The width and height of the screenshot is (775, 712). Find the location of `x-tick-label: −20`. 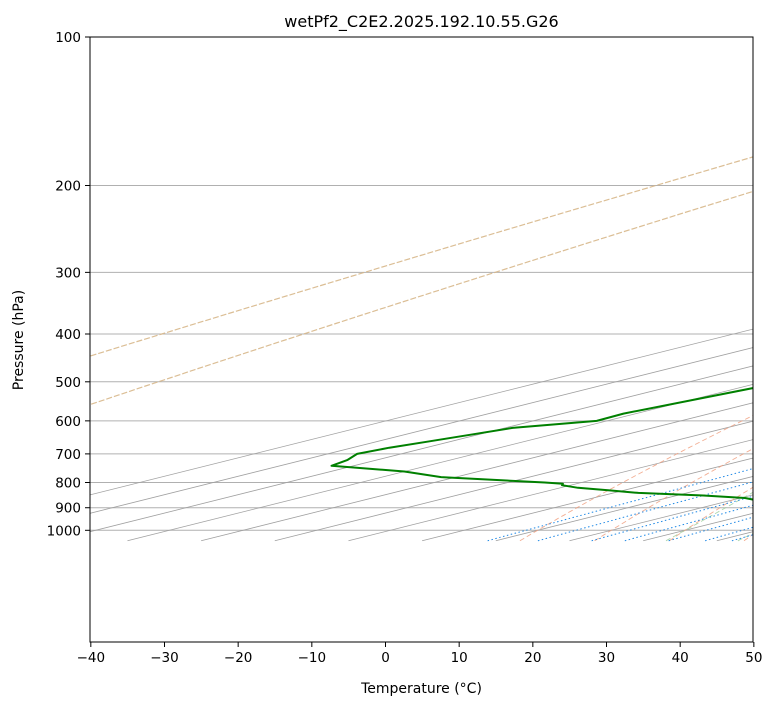

x-tick-label: −20 is located at coordinates (238, 658).